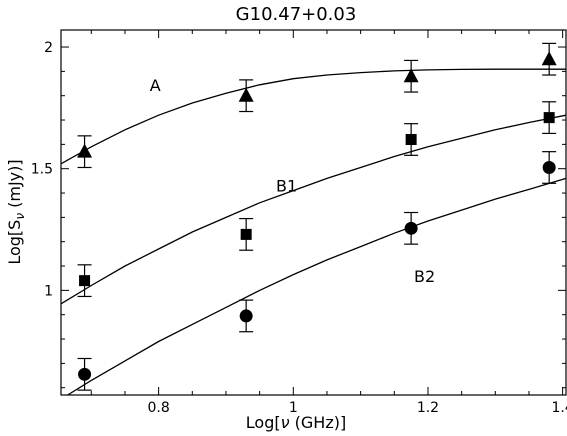  I want to click on series-label-b1: B1, so click(286, 186).